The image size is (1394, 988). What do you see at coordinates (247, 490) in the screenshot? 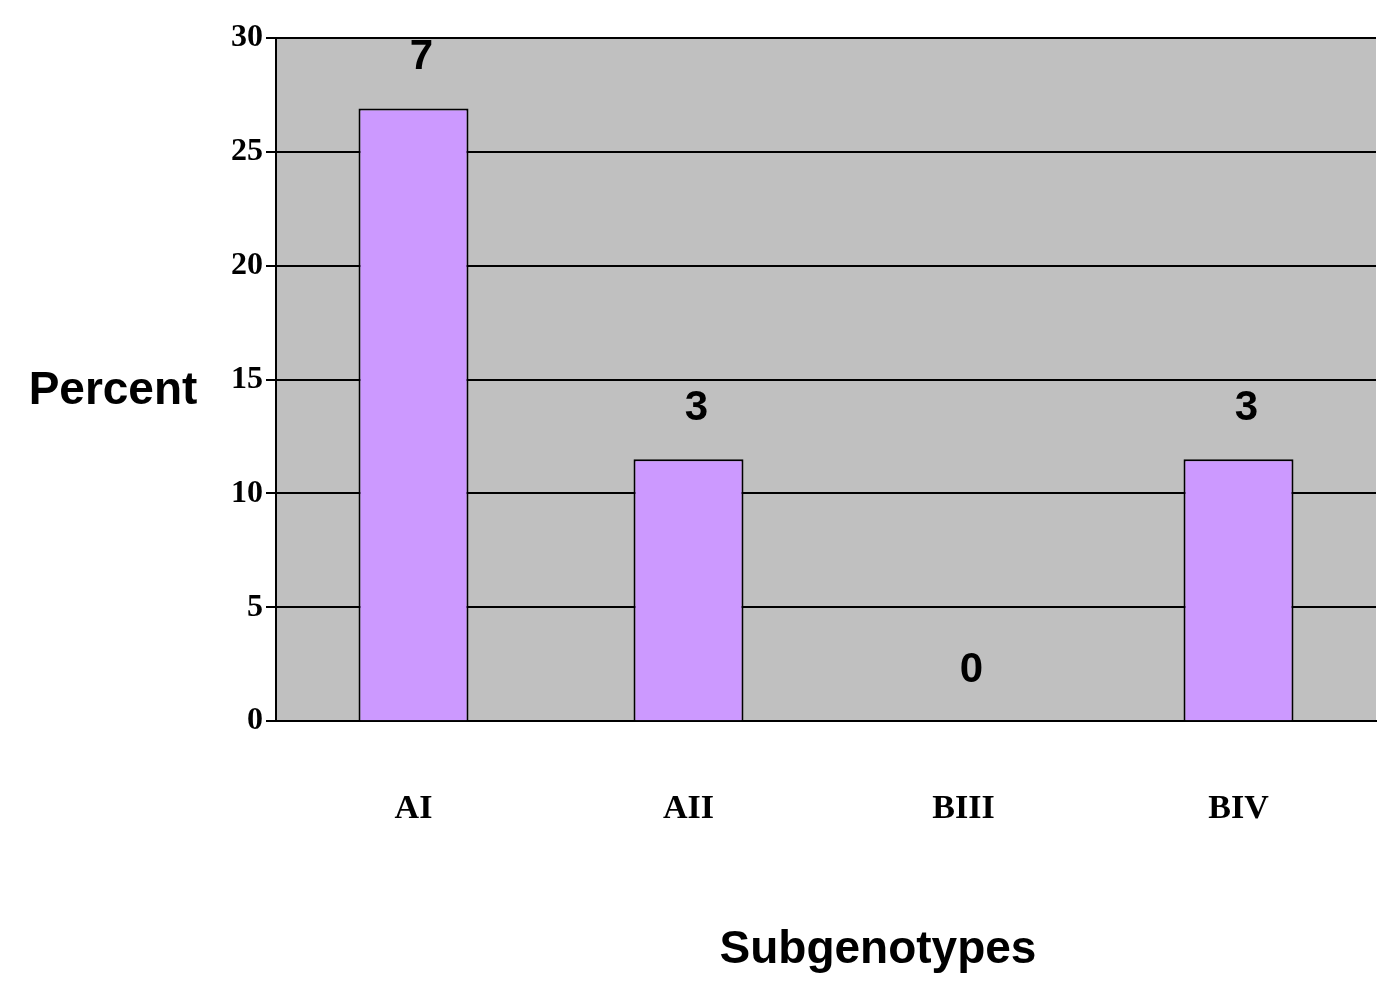
I see `y-tick-label: 10` at bounding box center [247, 490].